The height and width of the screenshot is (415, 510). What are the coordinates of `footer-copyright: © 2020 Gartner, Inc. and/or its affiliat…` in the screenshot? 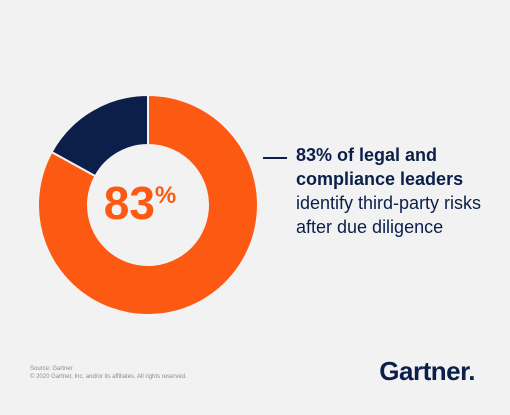 It's located at (108, 377).